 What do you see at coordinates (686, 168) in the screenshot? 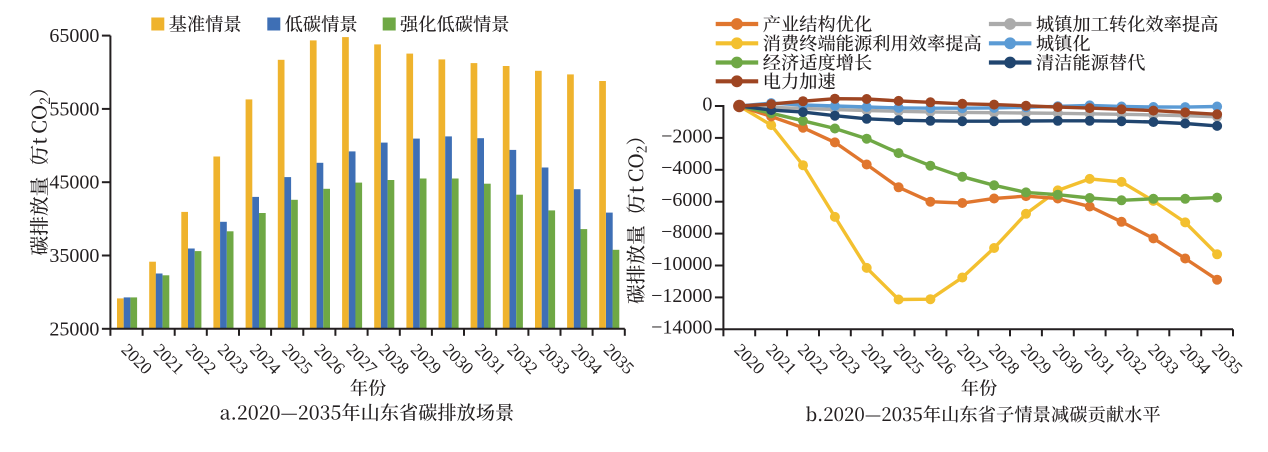
I see `svg-text: −4000` at bounding box center [686, 168].